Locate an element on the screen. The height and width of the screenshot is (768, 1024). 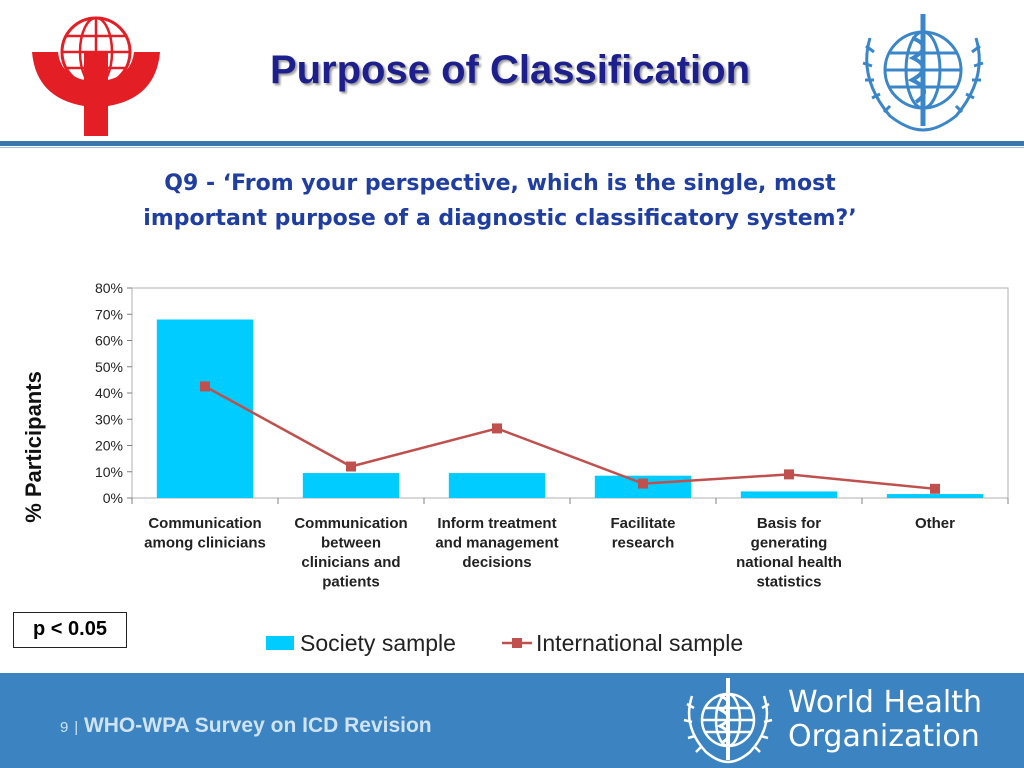
who-wordmark-line-2: Organization is located at coordinates (884, 736).